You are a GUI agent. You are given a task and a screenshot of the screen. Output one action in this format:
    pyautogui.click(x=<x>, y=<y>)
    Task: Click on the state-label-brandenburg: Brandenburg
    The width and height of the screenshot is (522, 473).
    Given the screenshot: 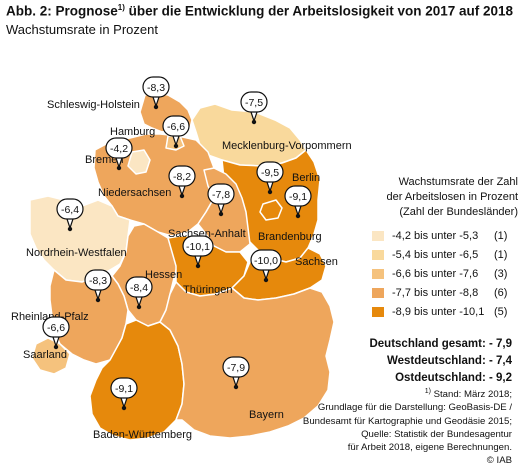 What is the action you would take?
    pyautogui.click(x=290, y=237)
    